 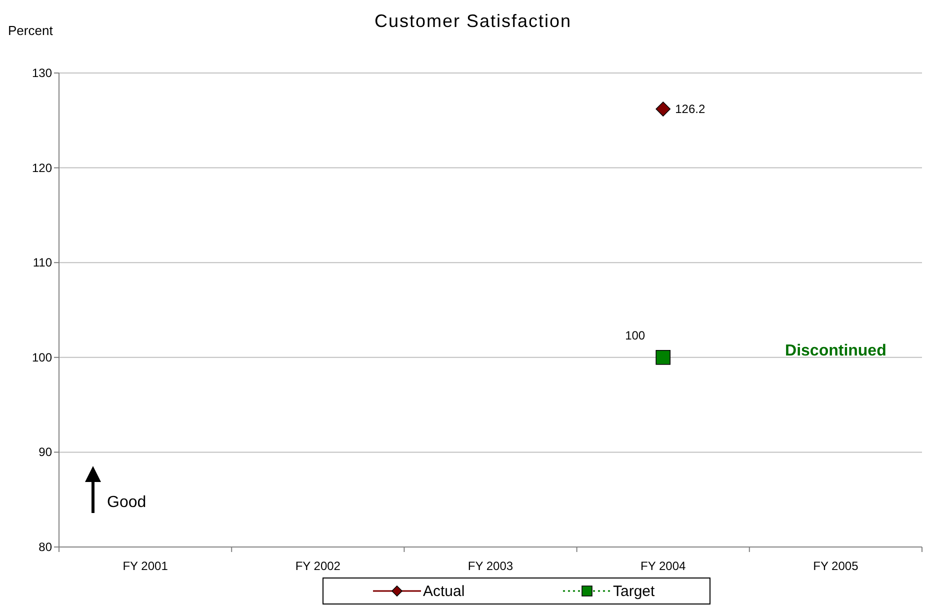 What do you see at coordinates (42, 167) in the screenshot?
I see `y-tick-label: 120` at bounding box center [42, 167].